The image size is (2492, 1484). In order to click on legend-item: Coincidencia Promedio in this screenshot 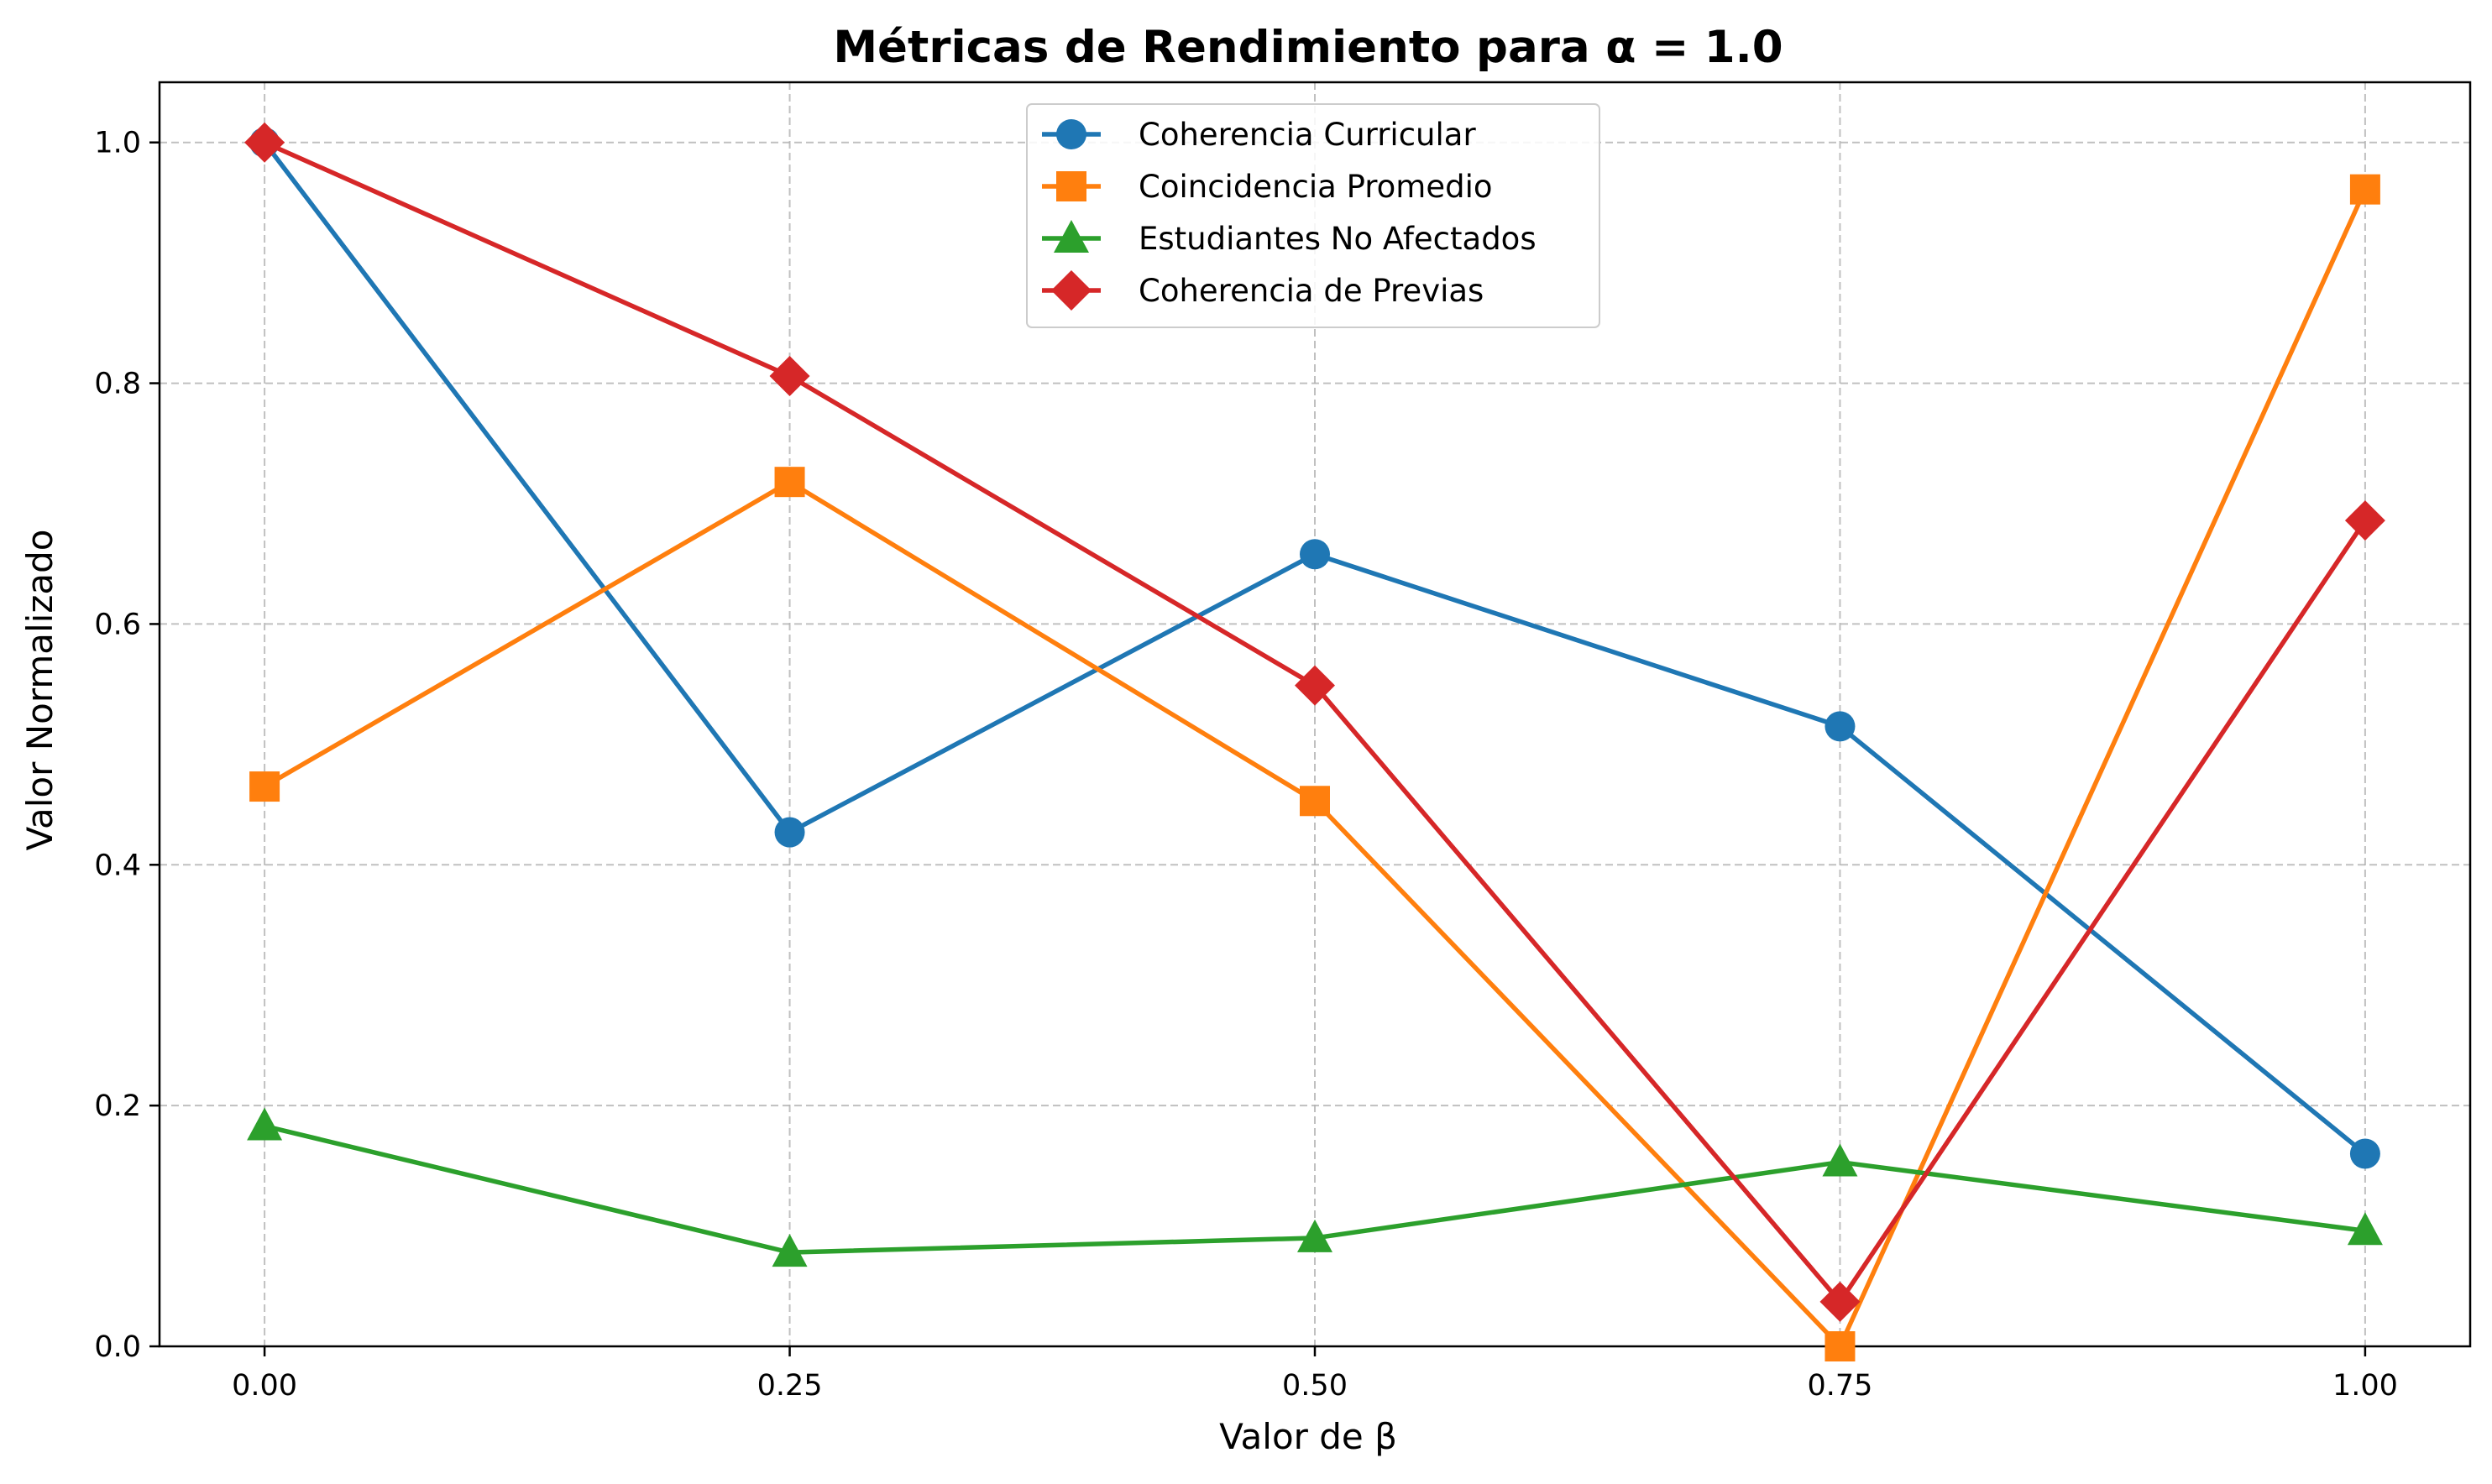, I will do `click(1268, 187)`.